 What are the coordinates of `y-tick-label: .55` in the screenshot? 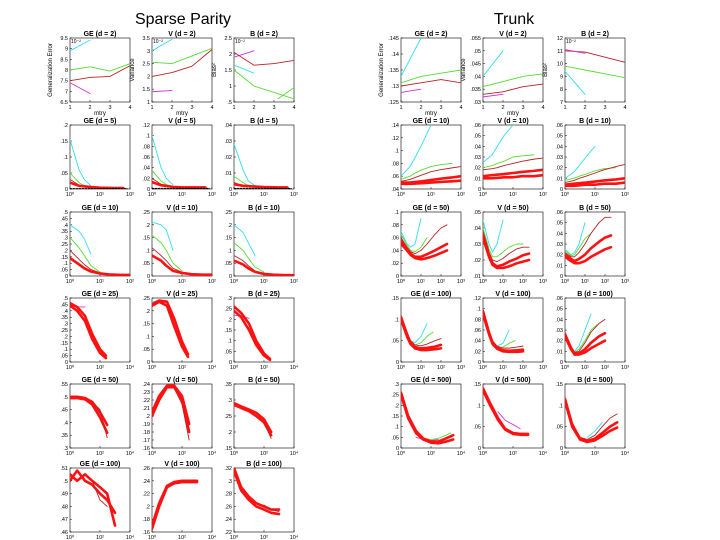 It's located at (64, 385).